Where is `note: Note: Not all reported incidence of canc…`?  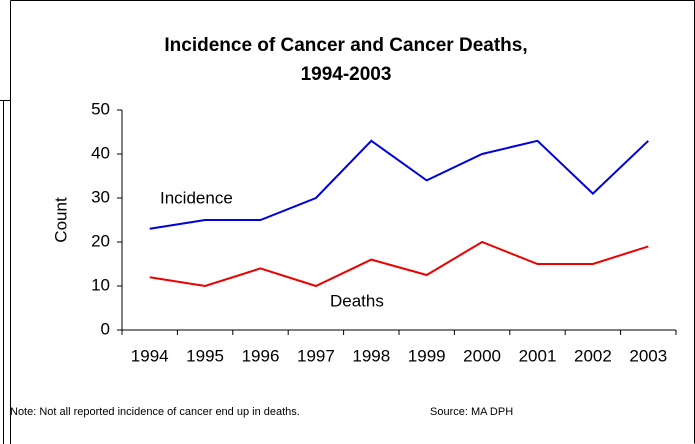
note: Note: Not all reported incidence of canc… is located at coordinates (155, 412).